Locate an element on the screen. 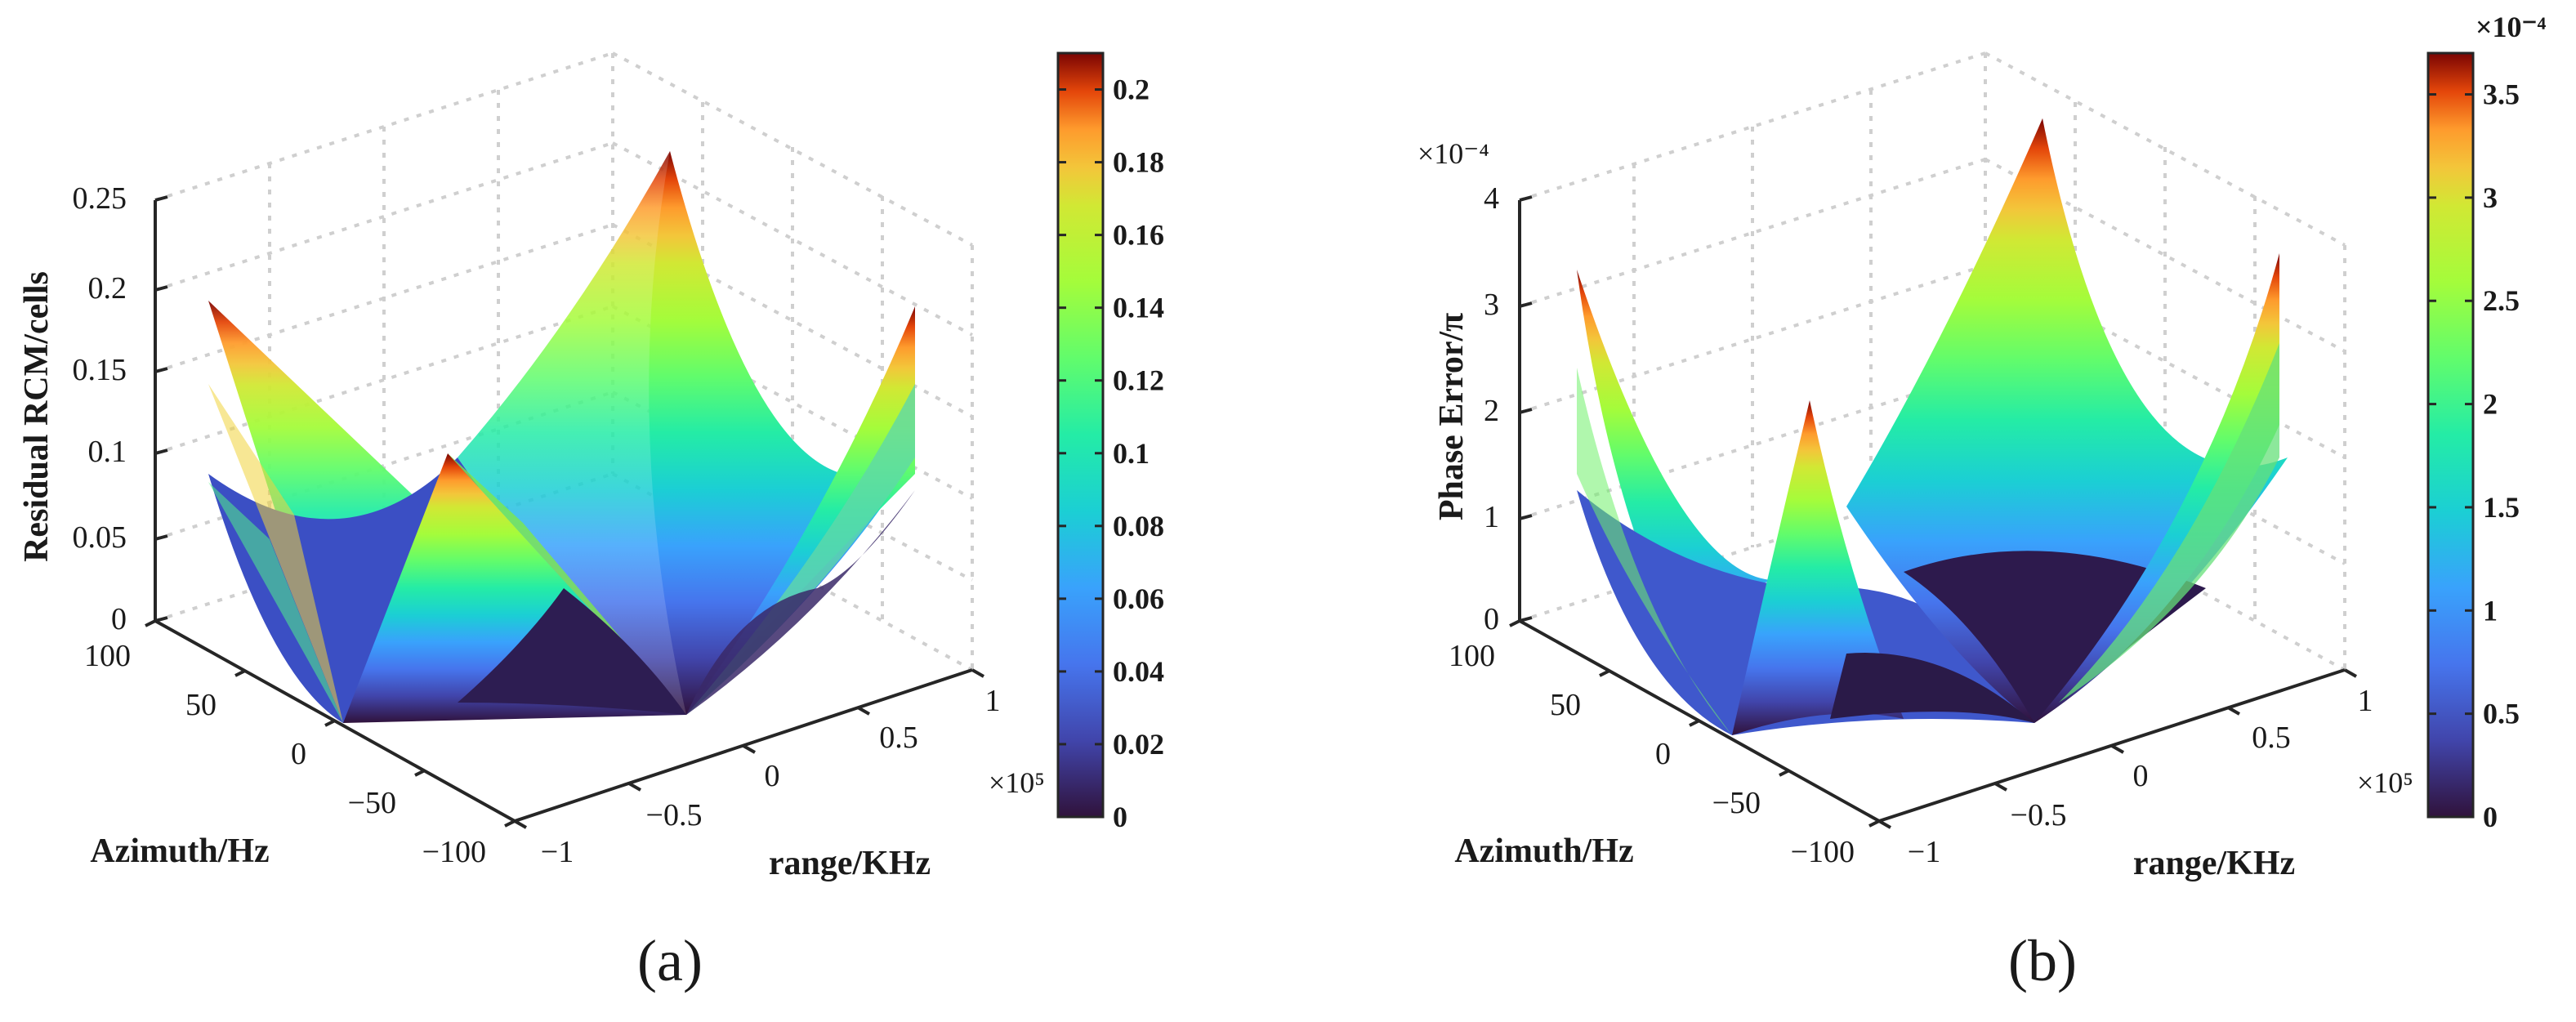 This screenshot has width=2576, height=1022. surface-b-front-ridge is located at coordinates (1818, 567).